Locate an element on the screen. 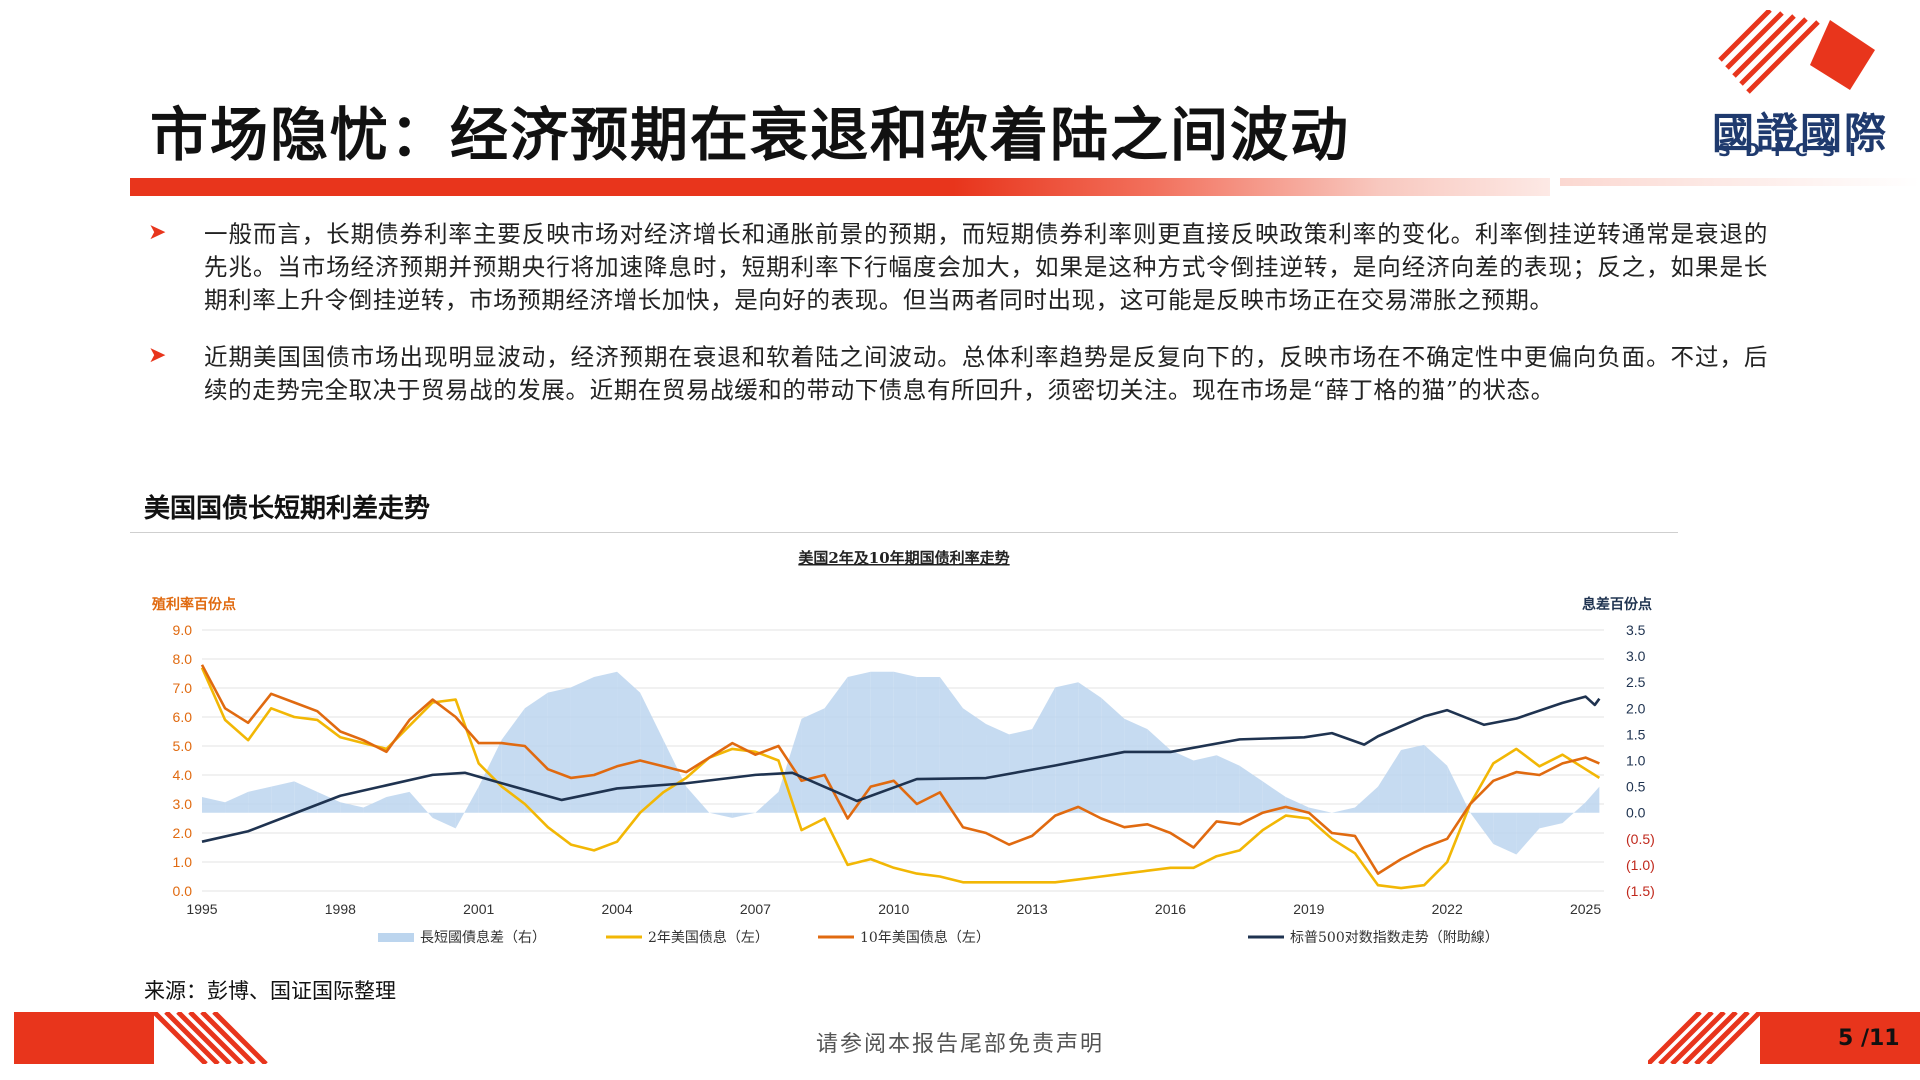  right-tick-label: (1.5) is located at coordinates (1640, 891).